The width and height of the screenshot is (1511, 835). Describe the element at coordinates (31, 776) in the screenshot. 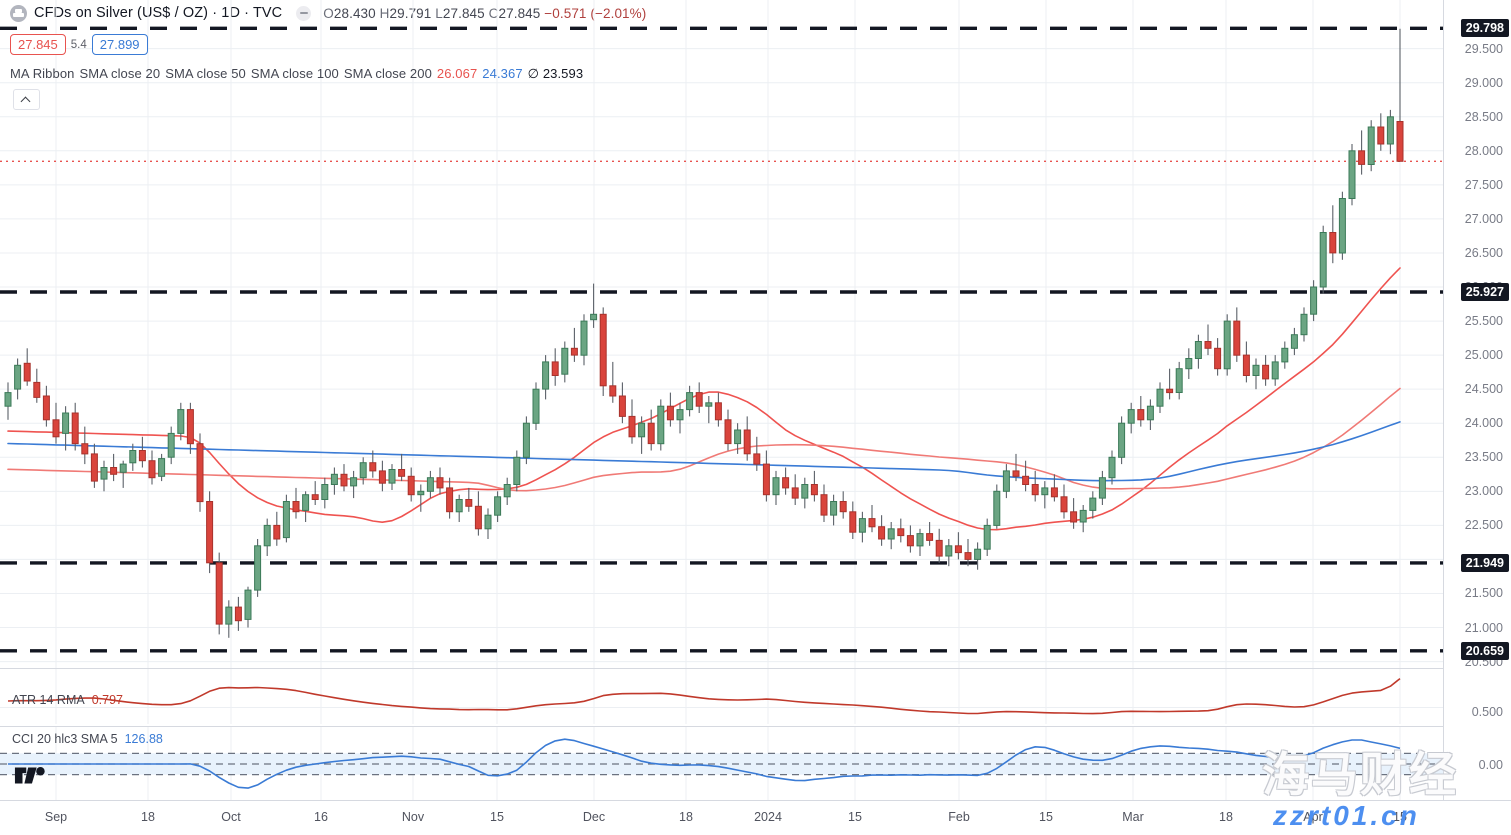

I see `tradingview-logo` at that location.